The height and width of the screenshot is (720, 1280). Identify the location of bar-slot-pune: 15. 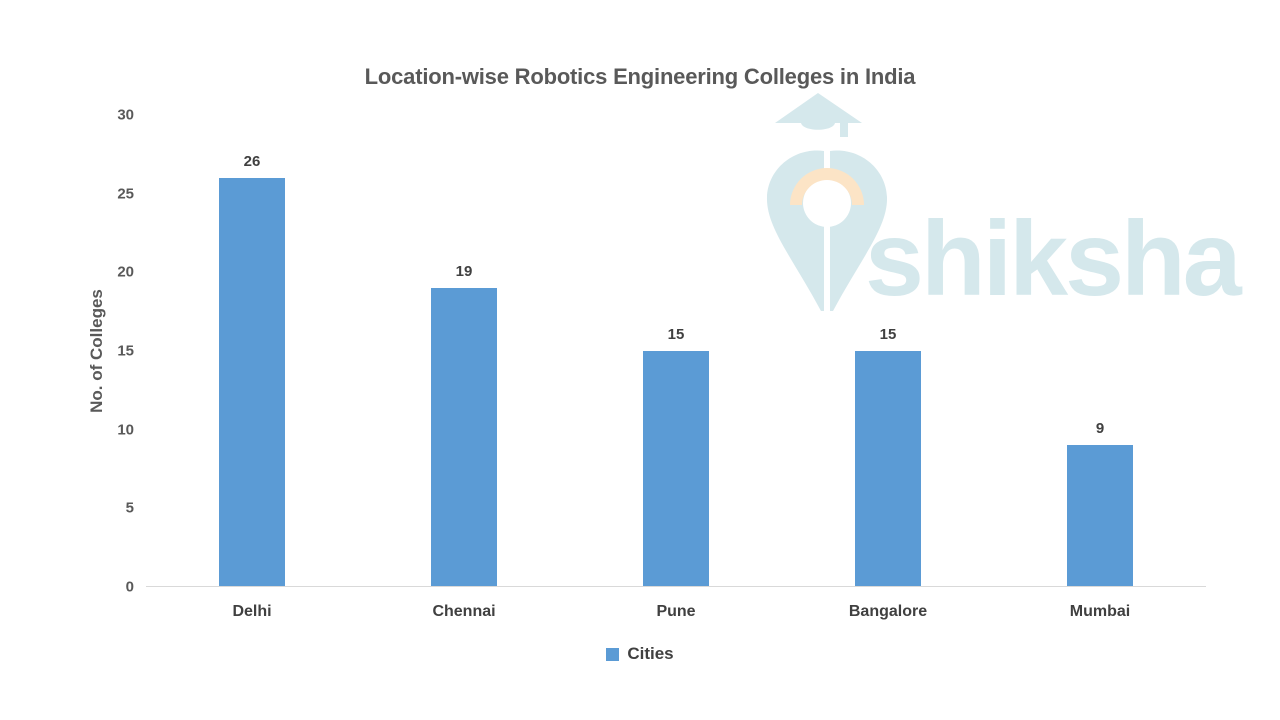
(676, 351).